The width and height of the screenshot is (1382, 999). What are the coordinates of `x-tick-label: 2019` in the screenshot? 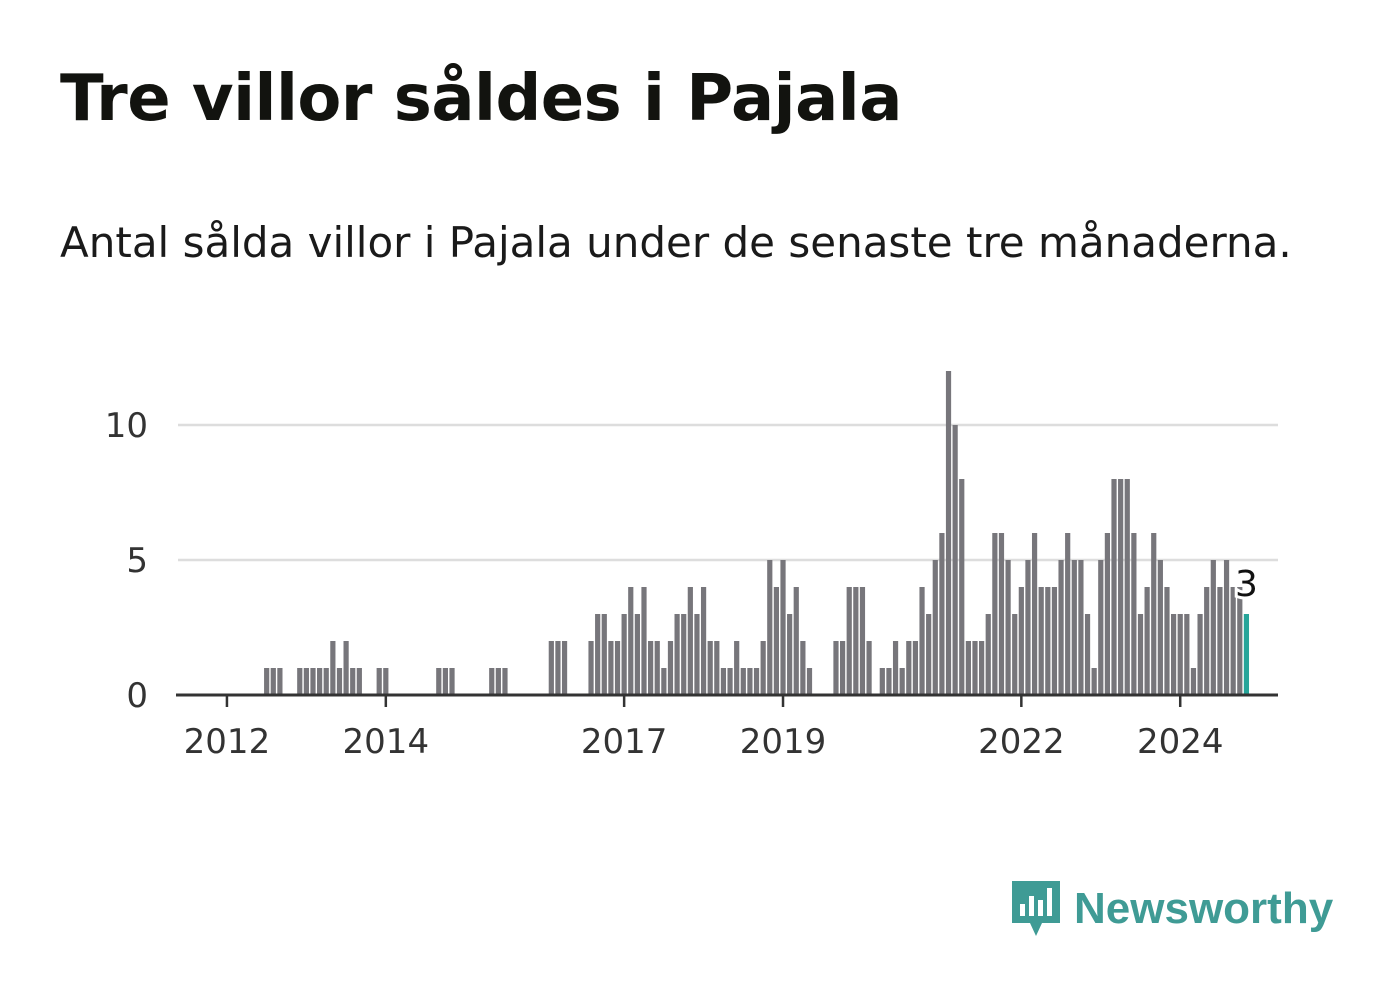 It's located at (783, 742).